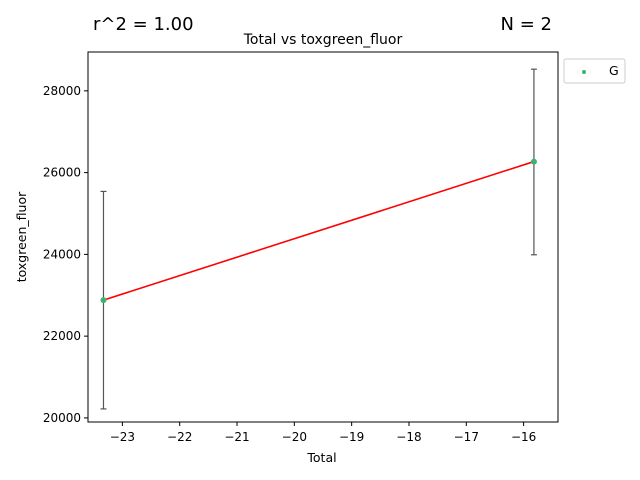 The height and width of the screenshot is (480, 640). What do you see at coordinates (584, 72) in the screenshot?
I see `legend-marker-g` at bounding box center [584, 72].